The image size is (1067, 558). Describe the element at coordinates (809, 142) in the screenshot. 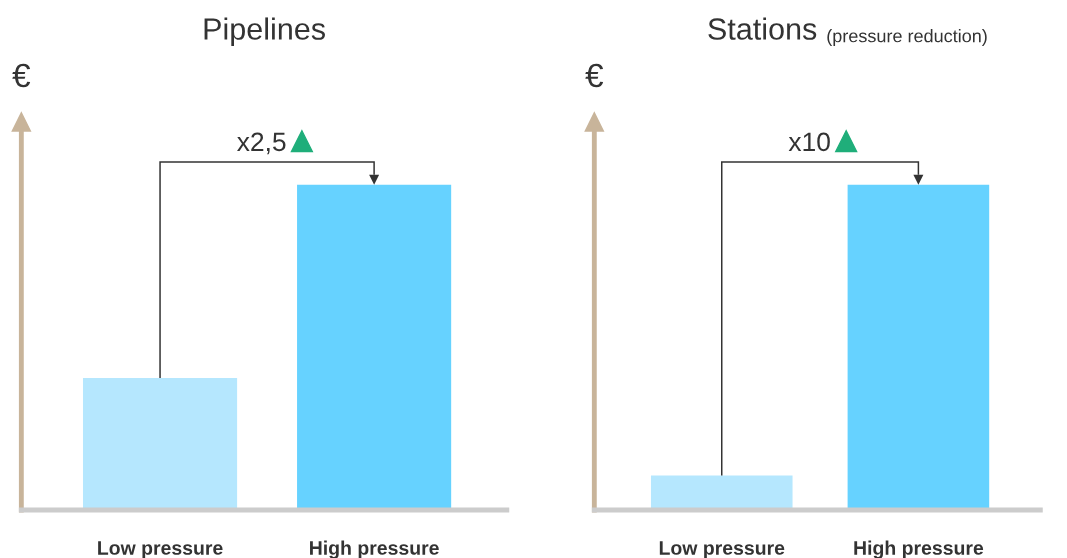

I see `text: x10` at that location.